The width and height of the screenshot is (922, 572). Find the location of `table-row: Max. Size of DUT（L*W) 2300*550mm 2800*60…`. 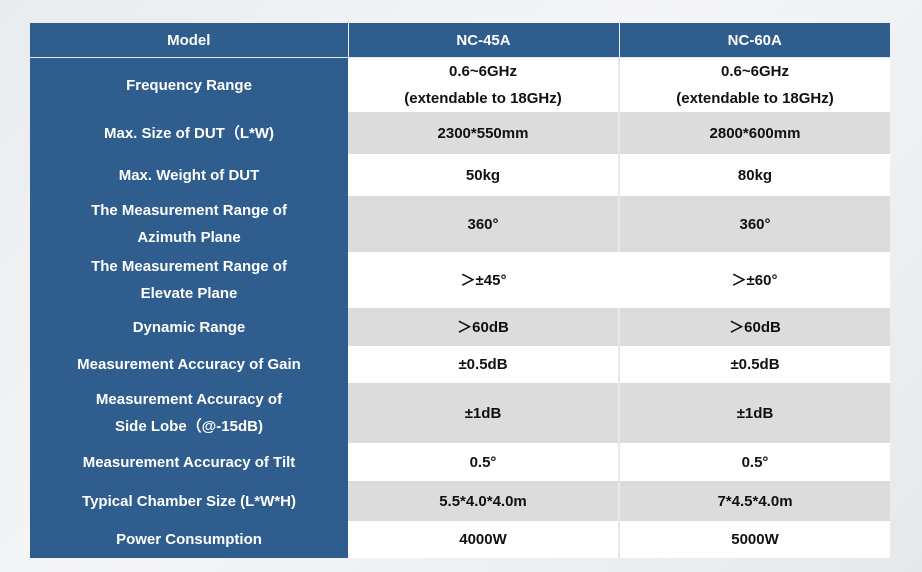

table-row: Max. Size of DUT（L*W) 2300*550mm 2800*60… is located at coordinates (460, 133).